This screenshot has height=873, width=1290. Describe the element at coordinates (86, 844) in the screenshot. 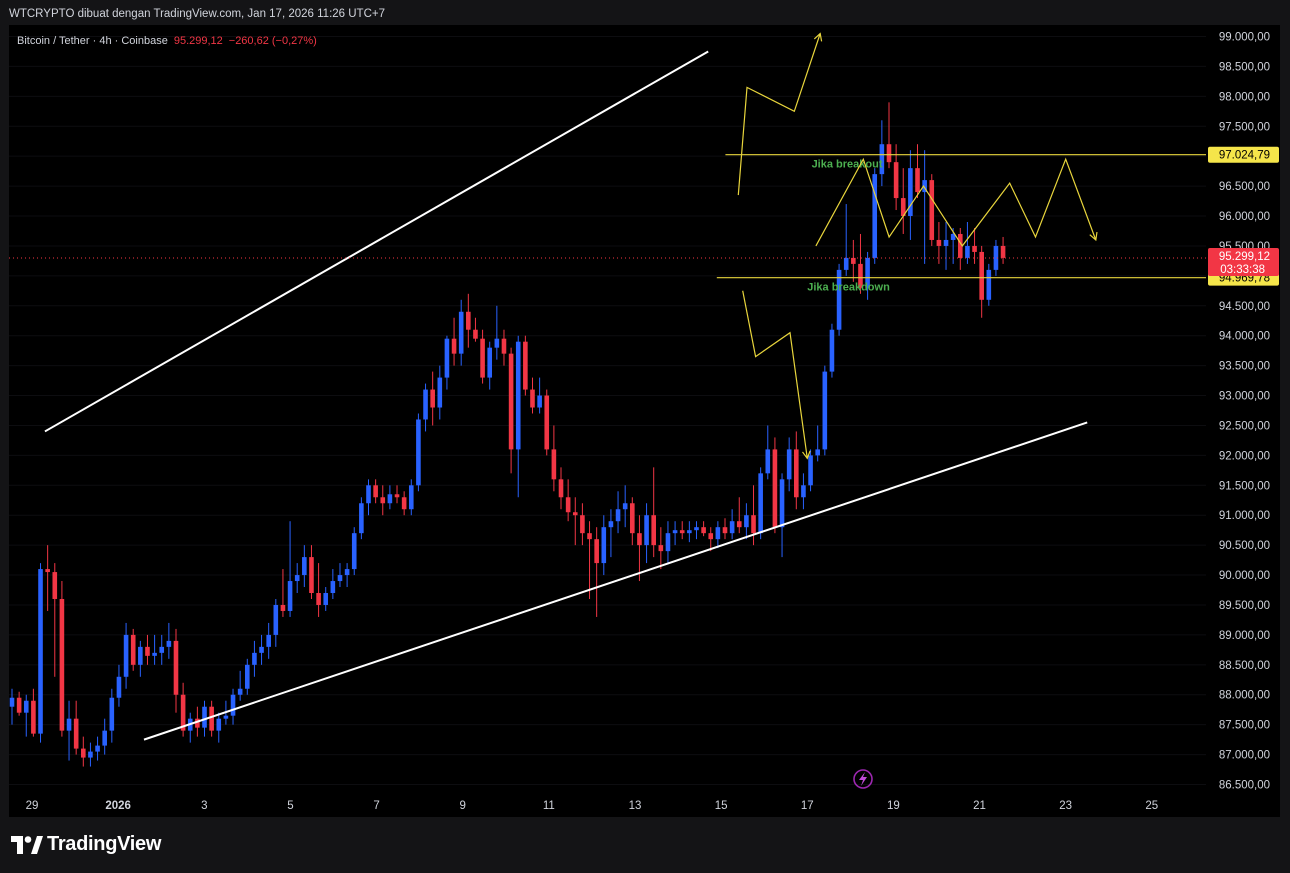

I see `tradingview-logo: TradingView` at that location.